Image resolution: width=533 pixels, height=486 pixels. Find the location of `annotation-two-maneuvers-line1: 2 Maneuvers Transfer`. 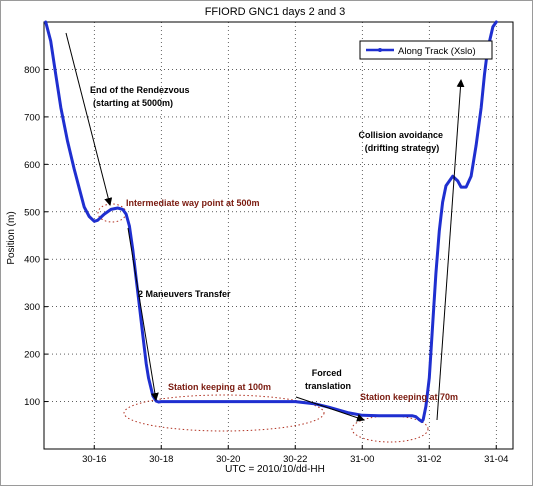

annotation-two-maneuvers-line1: 2 Maneuvers Transfer is located at coordinates (184, 294).